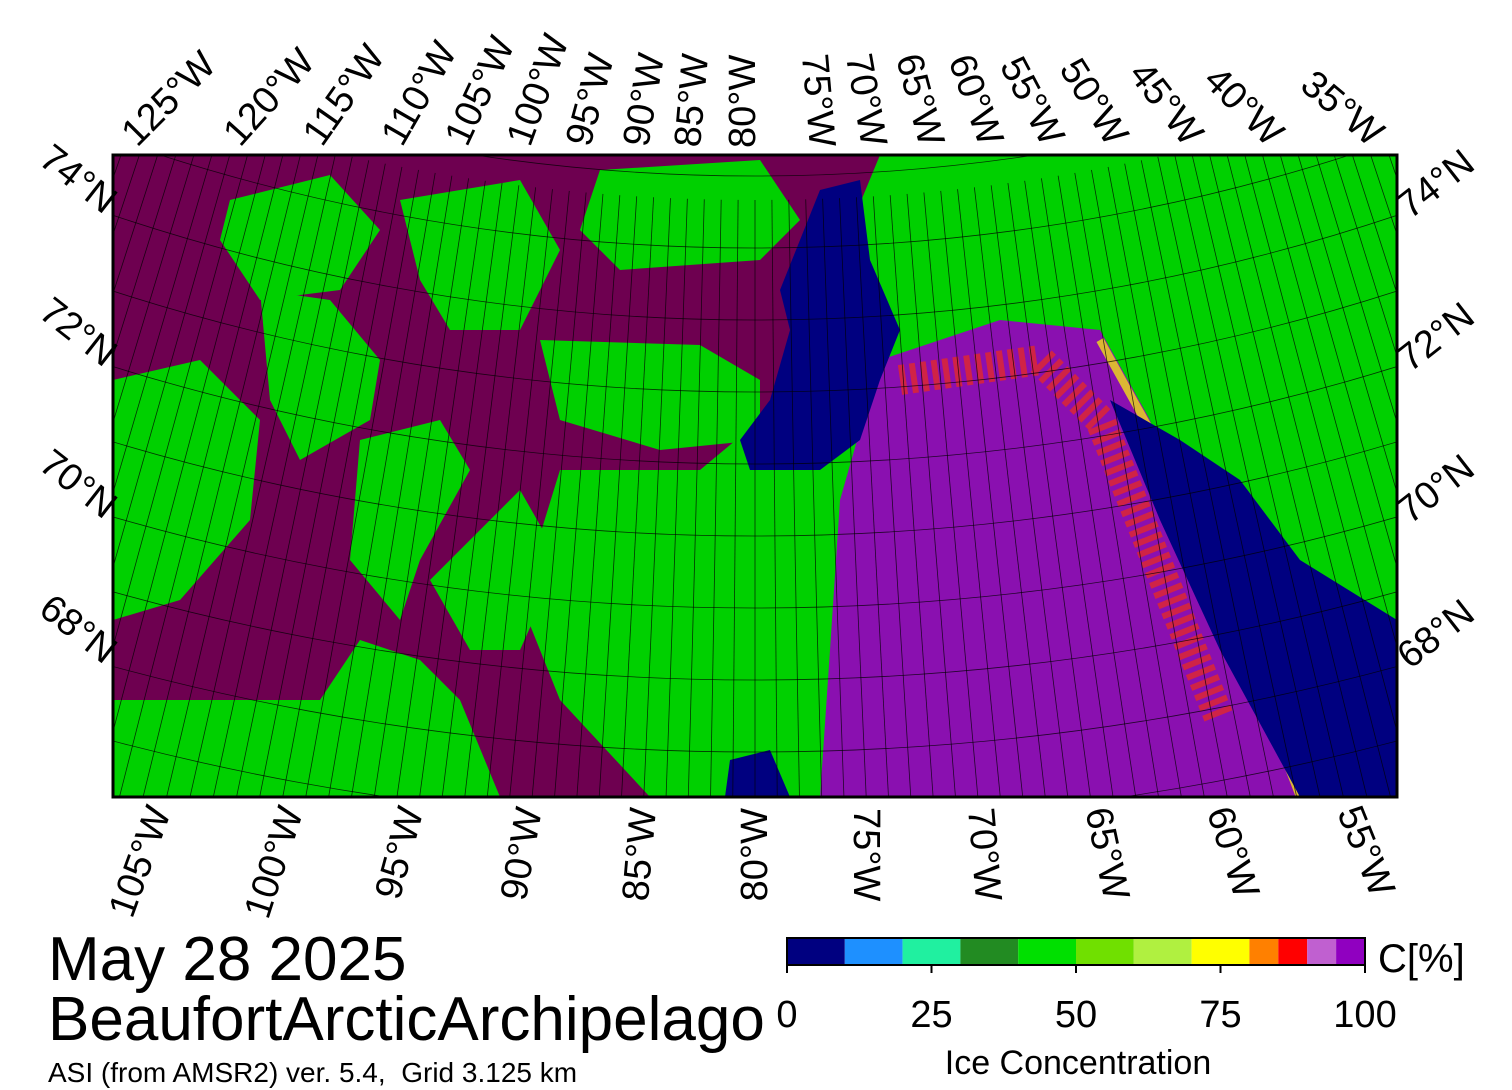  Describe the element at coordinates (755, 854) in the screenshot. I see `longitude-label: 80°W` at that location.